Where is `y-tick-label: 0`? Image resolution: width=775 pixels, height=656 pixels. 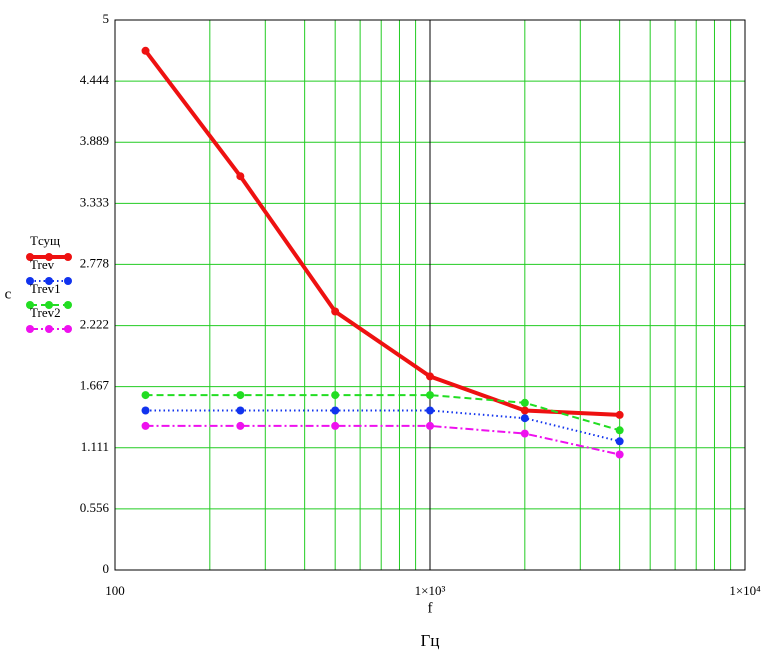
y-tick-label: 0 is located at coordinates (106, 568).